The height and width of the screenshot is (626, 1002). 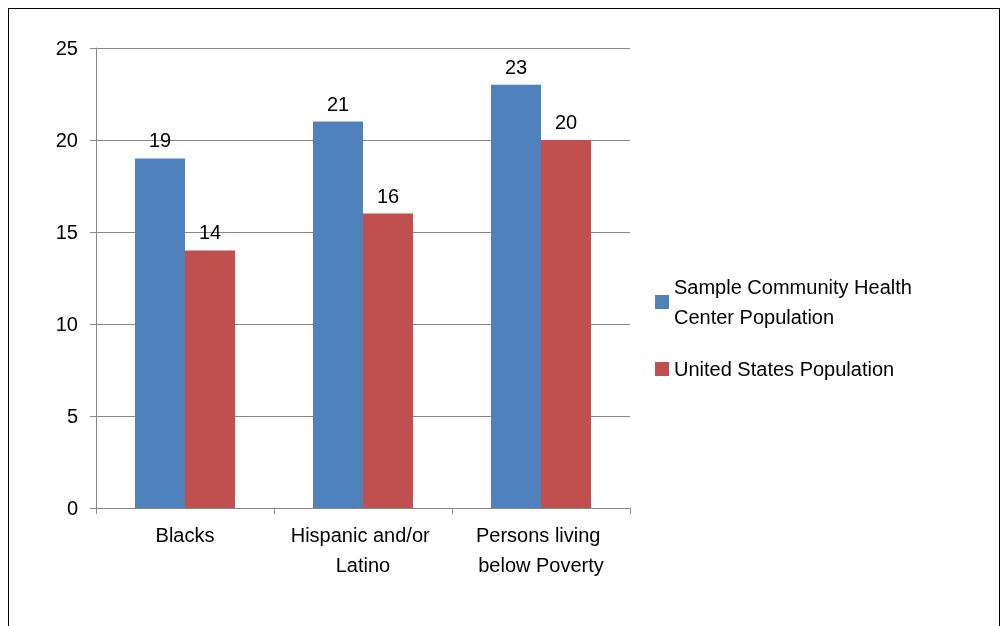 What do you see at coordinates (338, 103) in the screenshot?
I see `data-label: 21` at bounding box center [338, 103].